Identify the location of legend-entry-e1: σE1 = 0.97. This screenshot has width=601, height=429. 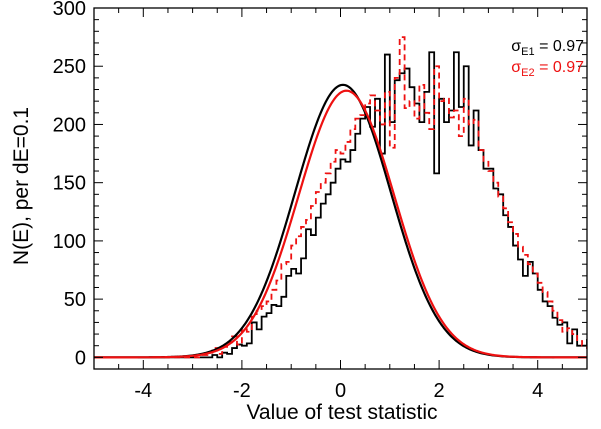
(547, 48).